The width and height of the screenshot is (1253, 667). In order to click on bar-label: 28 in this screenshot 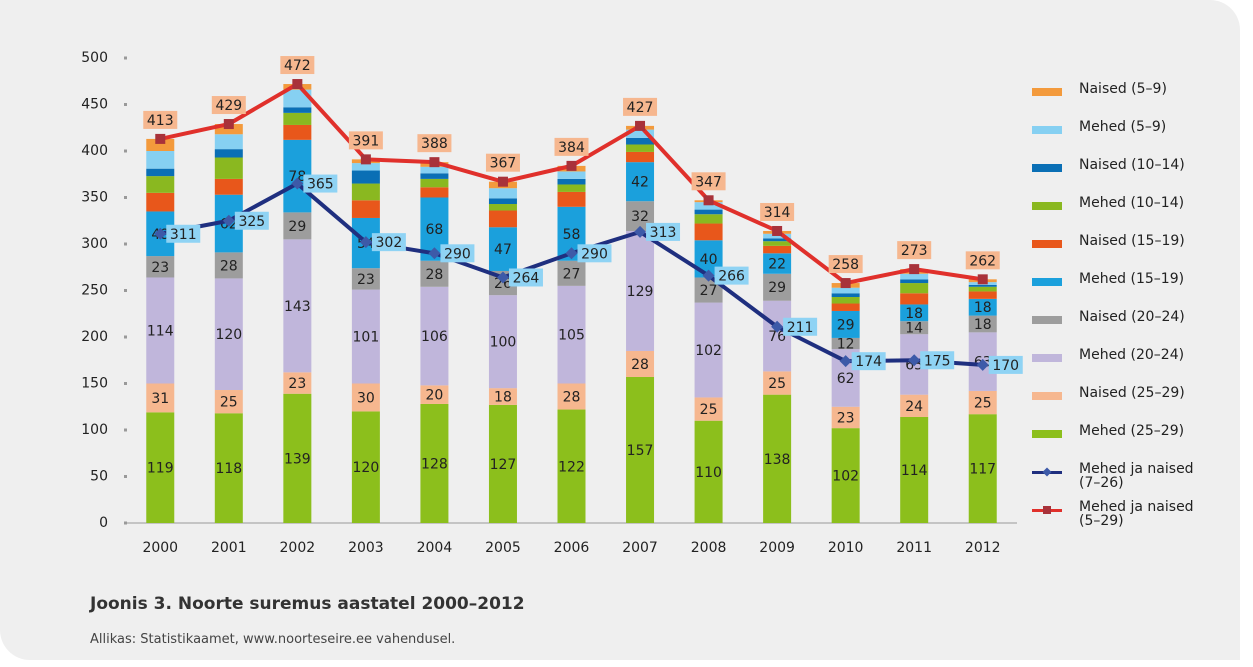, I will do `click(435, 275)`.